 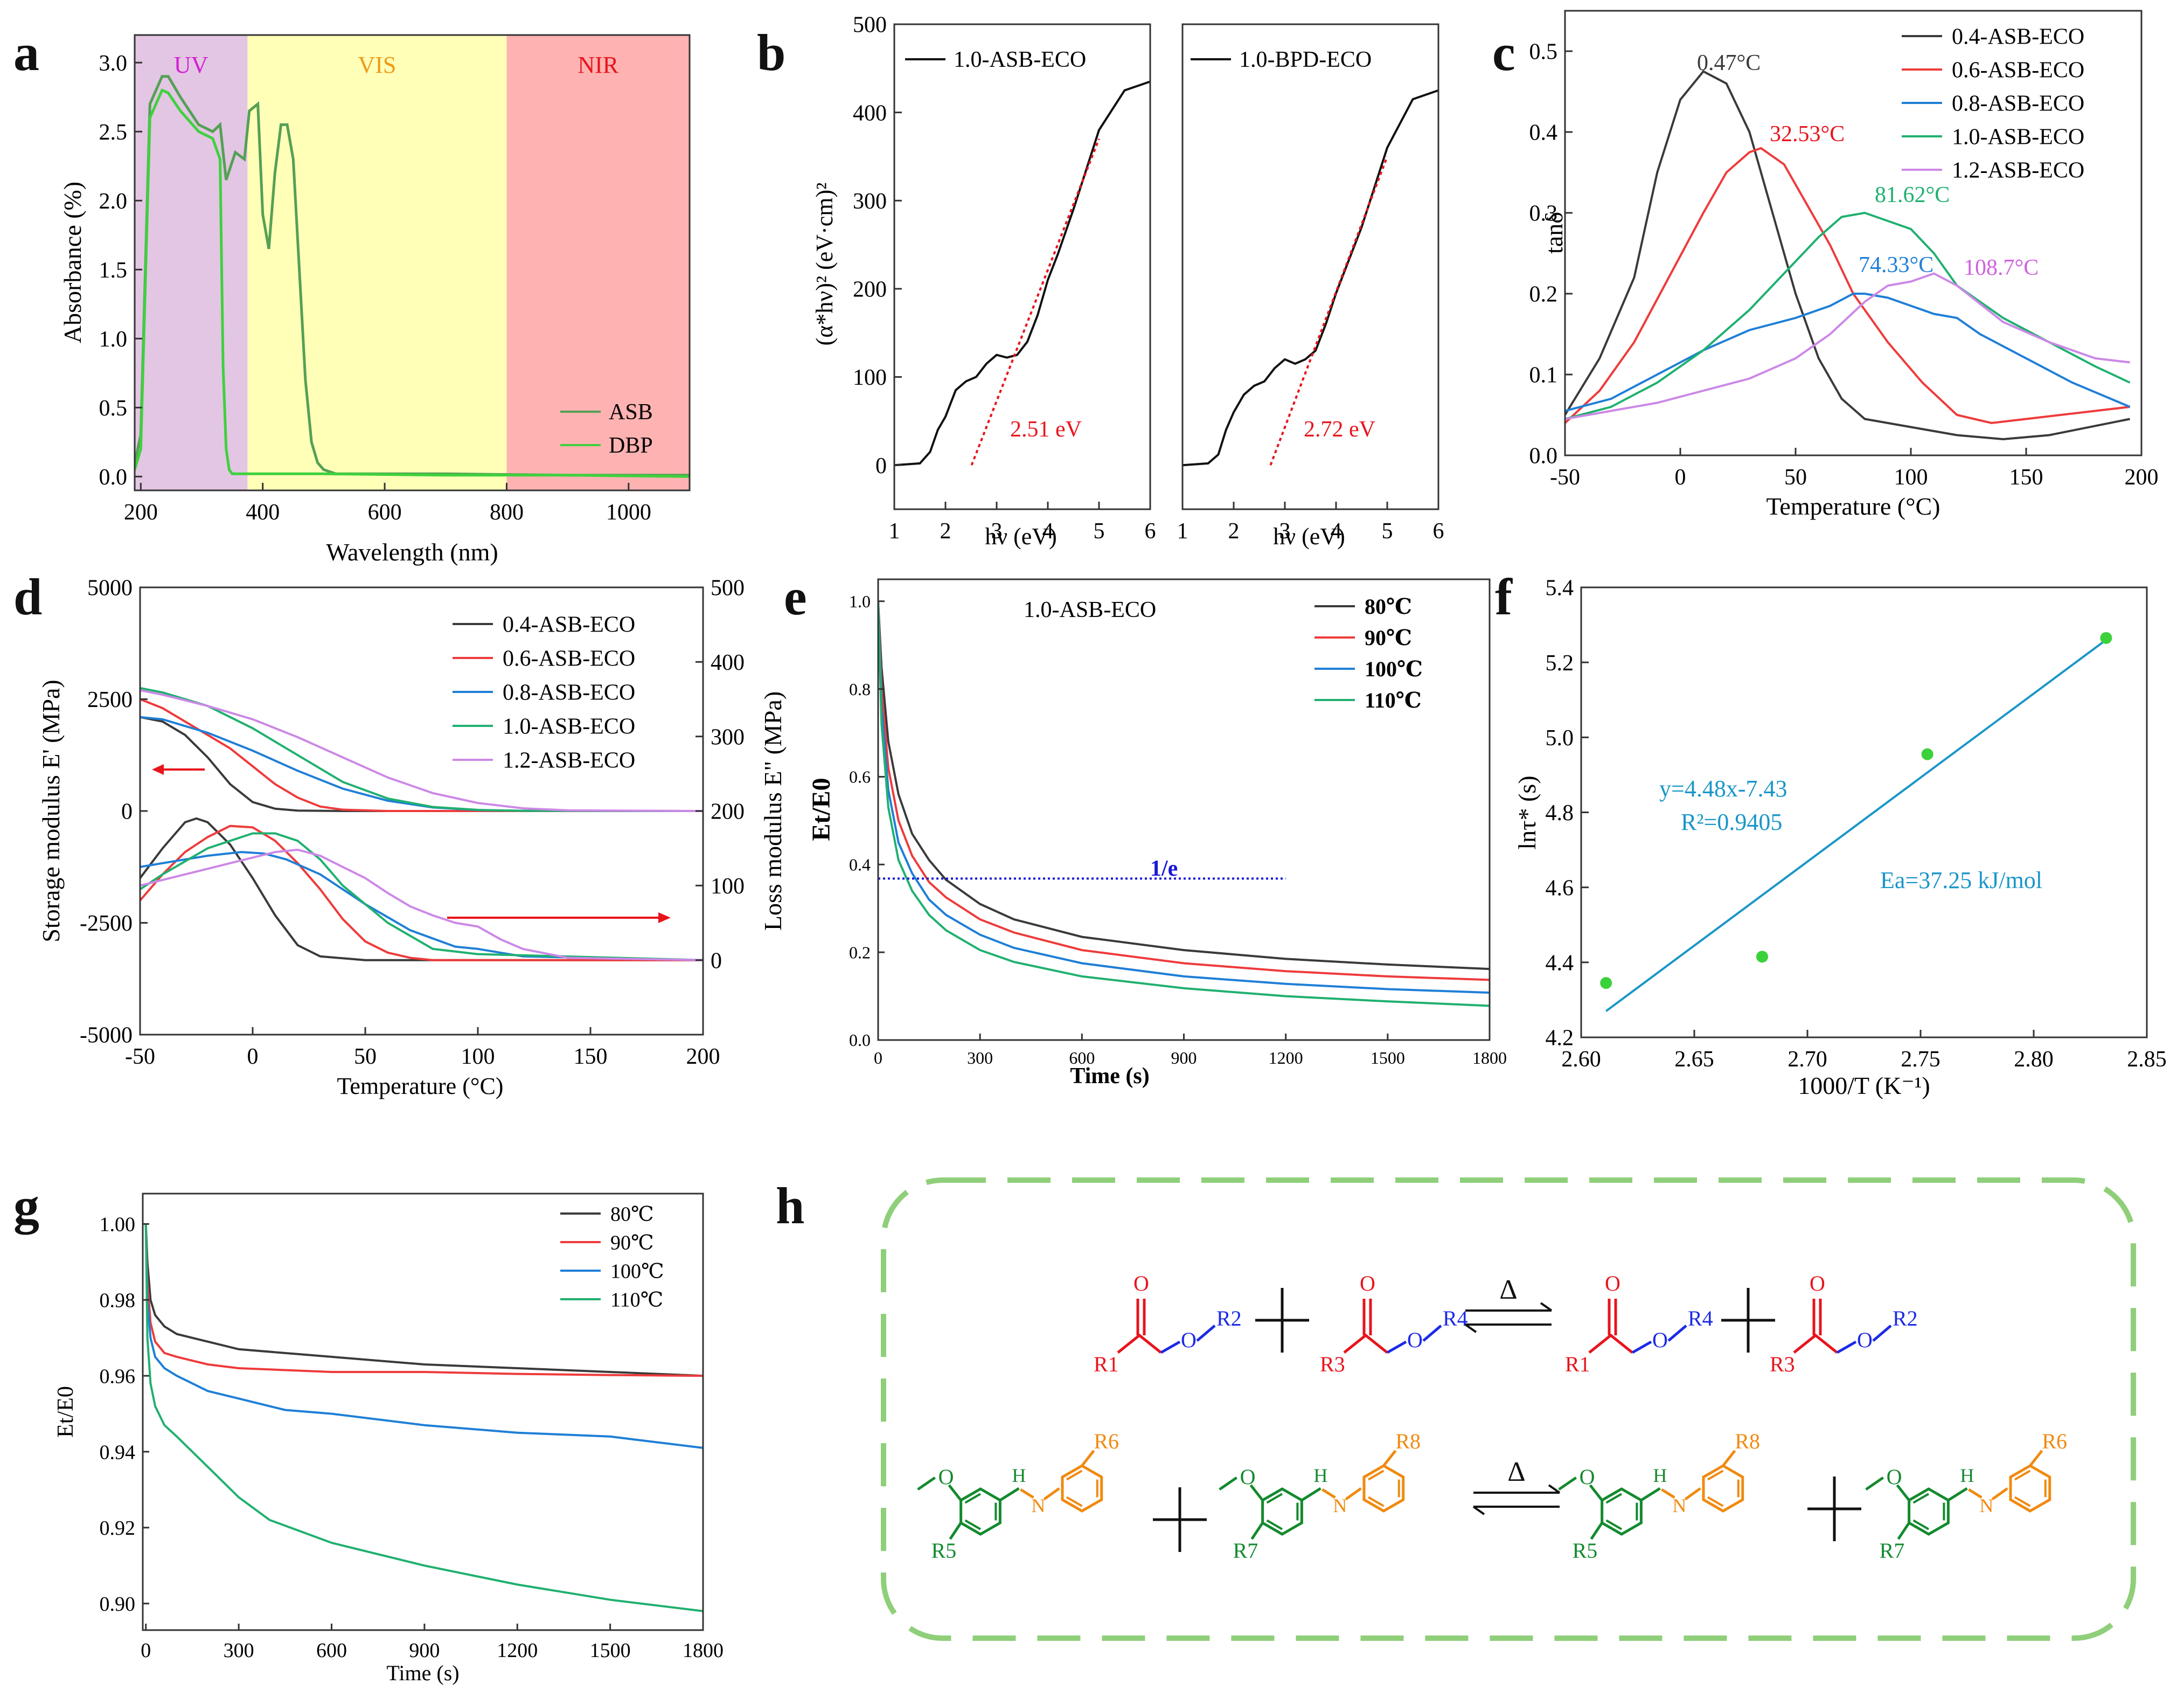 What do you see at coordinates (1189, 1340) in the screenshot?
I see `ester-oxygen: O` at bounding box center [1189, 1340].